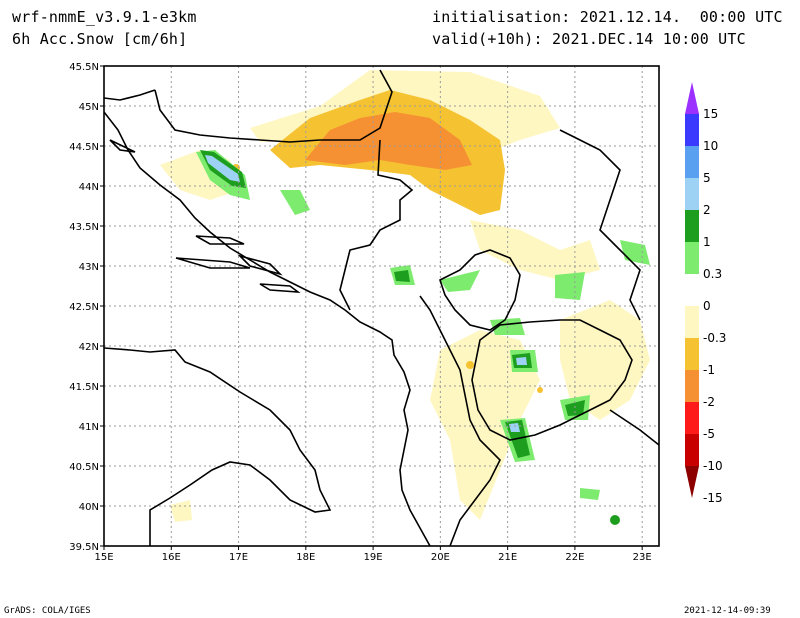 This screenshot has height=618, width=800. What do you see at coordinates (84, 467) in the screenshot?
I see `lat-tick-label: 40.5N` at bounding box center [84, 467].